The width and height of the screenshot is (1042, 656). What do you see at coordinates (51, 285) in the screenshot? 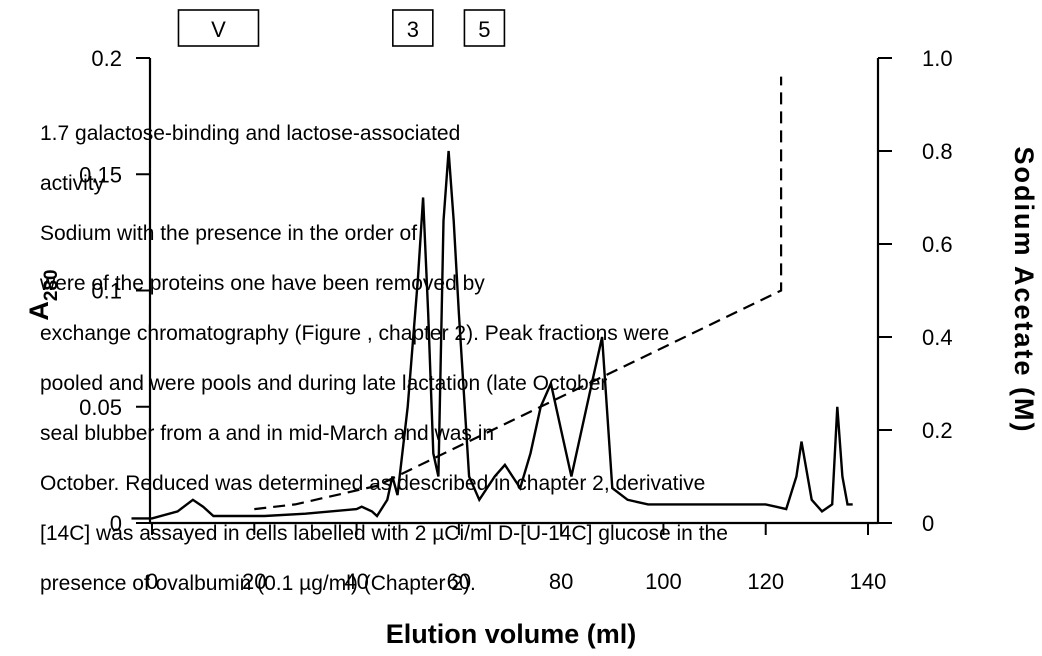
I see `y-axis-title-subscript: 280` at bounding box center [51, 285].